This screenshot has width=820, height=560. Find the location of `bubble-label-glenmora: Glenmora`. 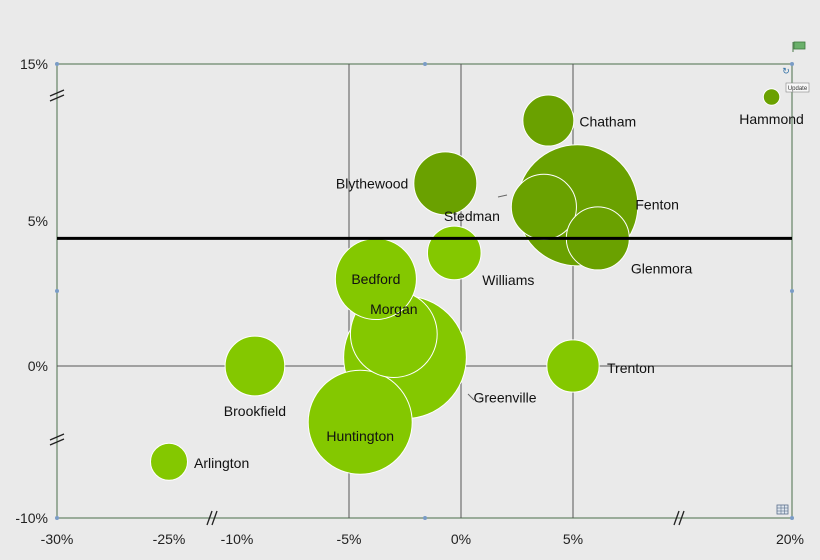

bubble-label-glenmora: Glenmora is located at coordinates (662, 268).